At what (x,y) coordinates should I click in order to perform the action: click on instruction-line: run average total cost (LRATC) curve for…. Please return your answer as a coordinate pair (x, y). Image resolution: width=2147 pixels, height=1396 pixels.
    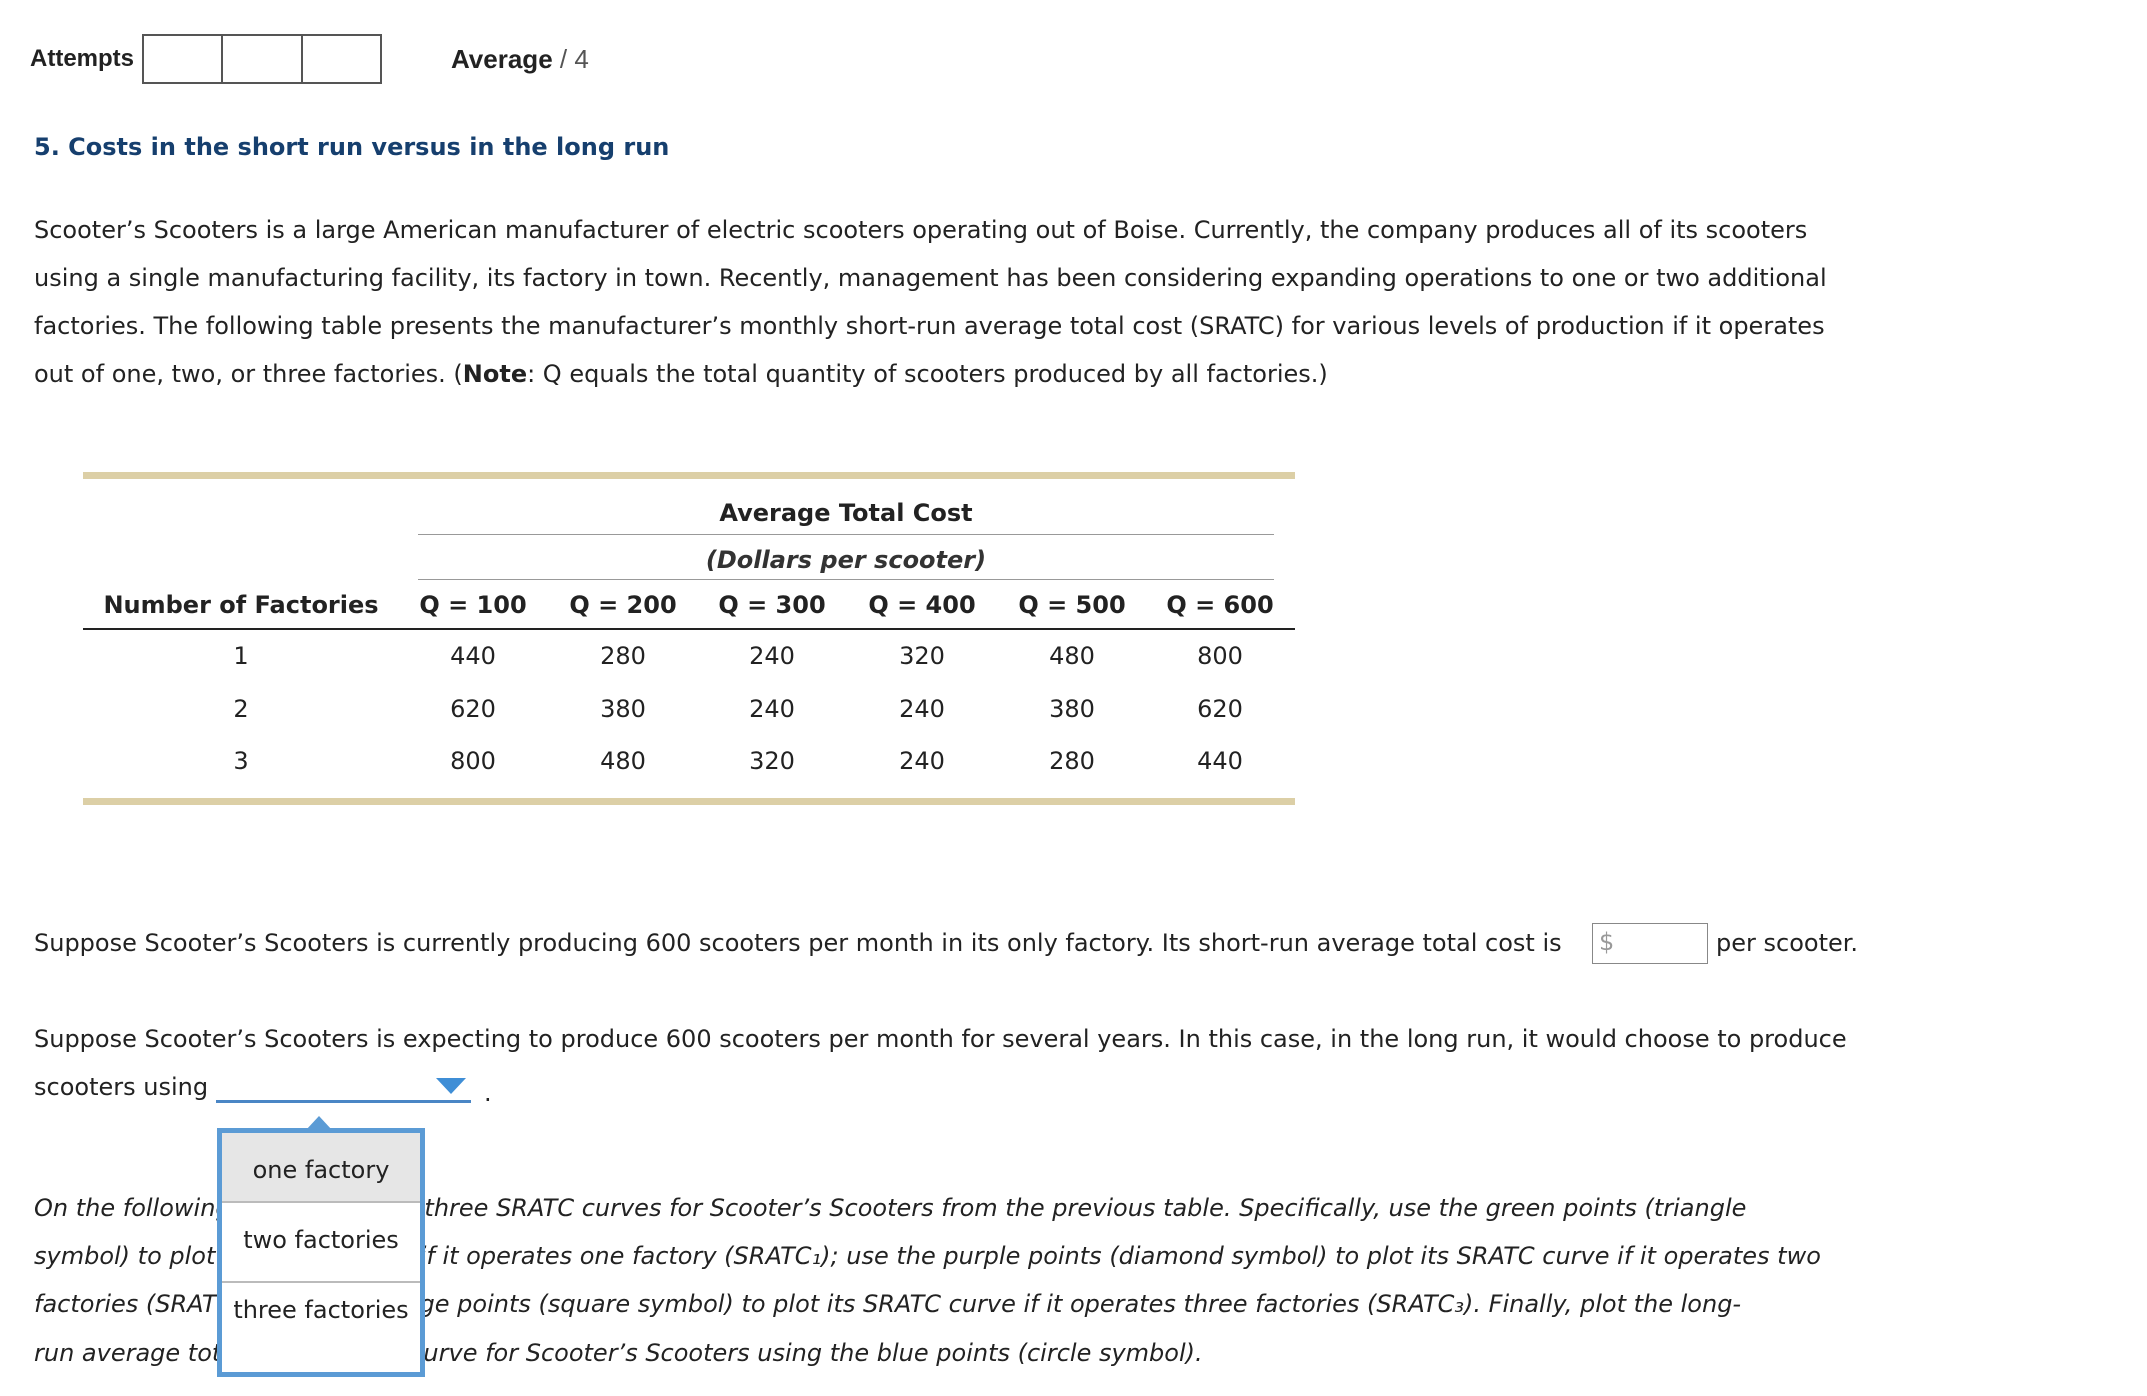
    Looking at the image, I should click on (618, 1353).